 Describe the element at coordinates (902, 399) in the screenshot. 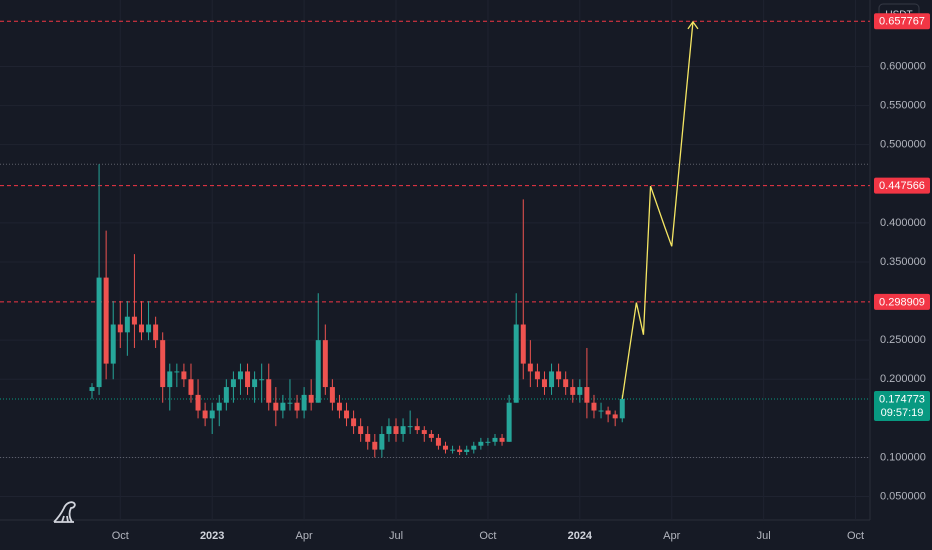

I see `last-price-label: 0.174773` at that location.